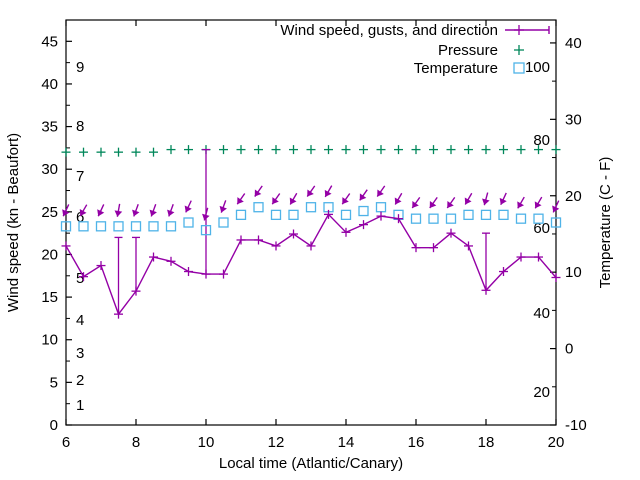 Image resolution: width=640 pixels, height=480 pixels. What do you see at coordinates (136, 442) in the screenshot?
I see `x-tick-label: 8` at bounding box center [136, 442].